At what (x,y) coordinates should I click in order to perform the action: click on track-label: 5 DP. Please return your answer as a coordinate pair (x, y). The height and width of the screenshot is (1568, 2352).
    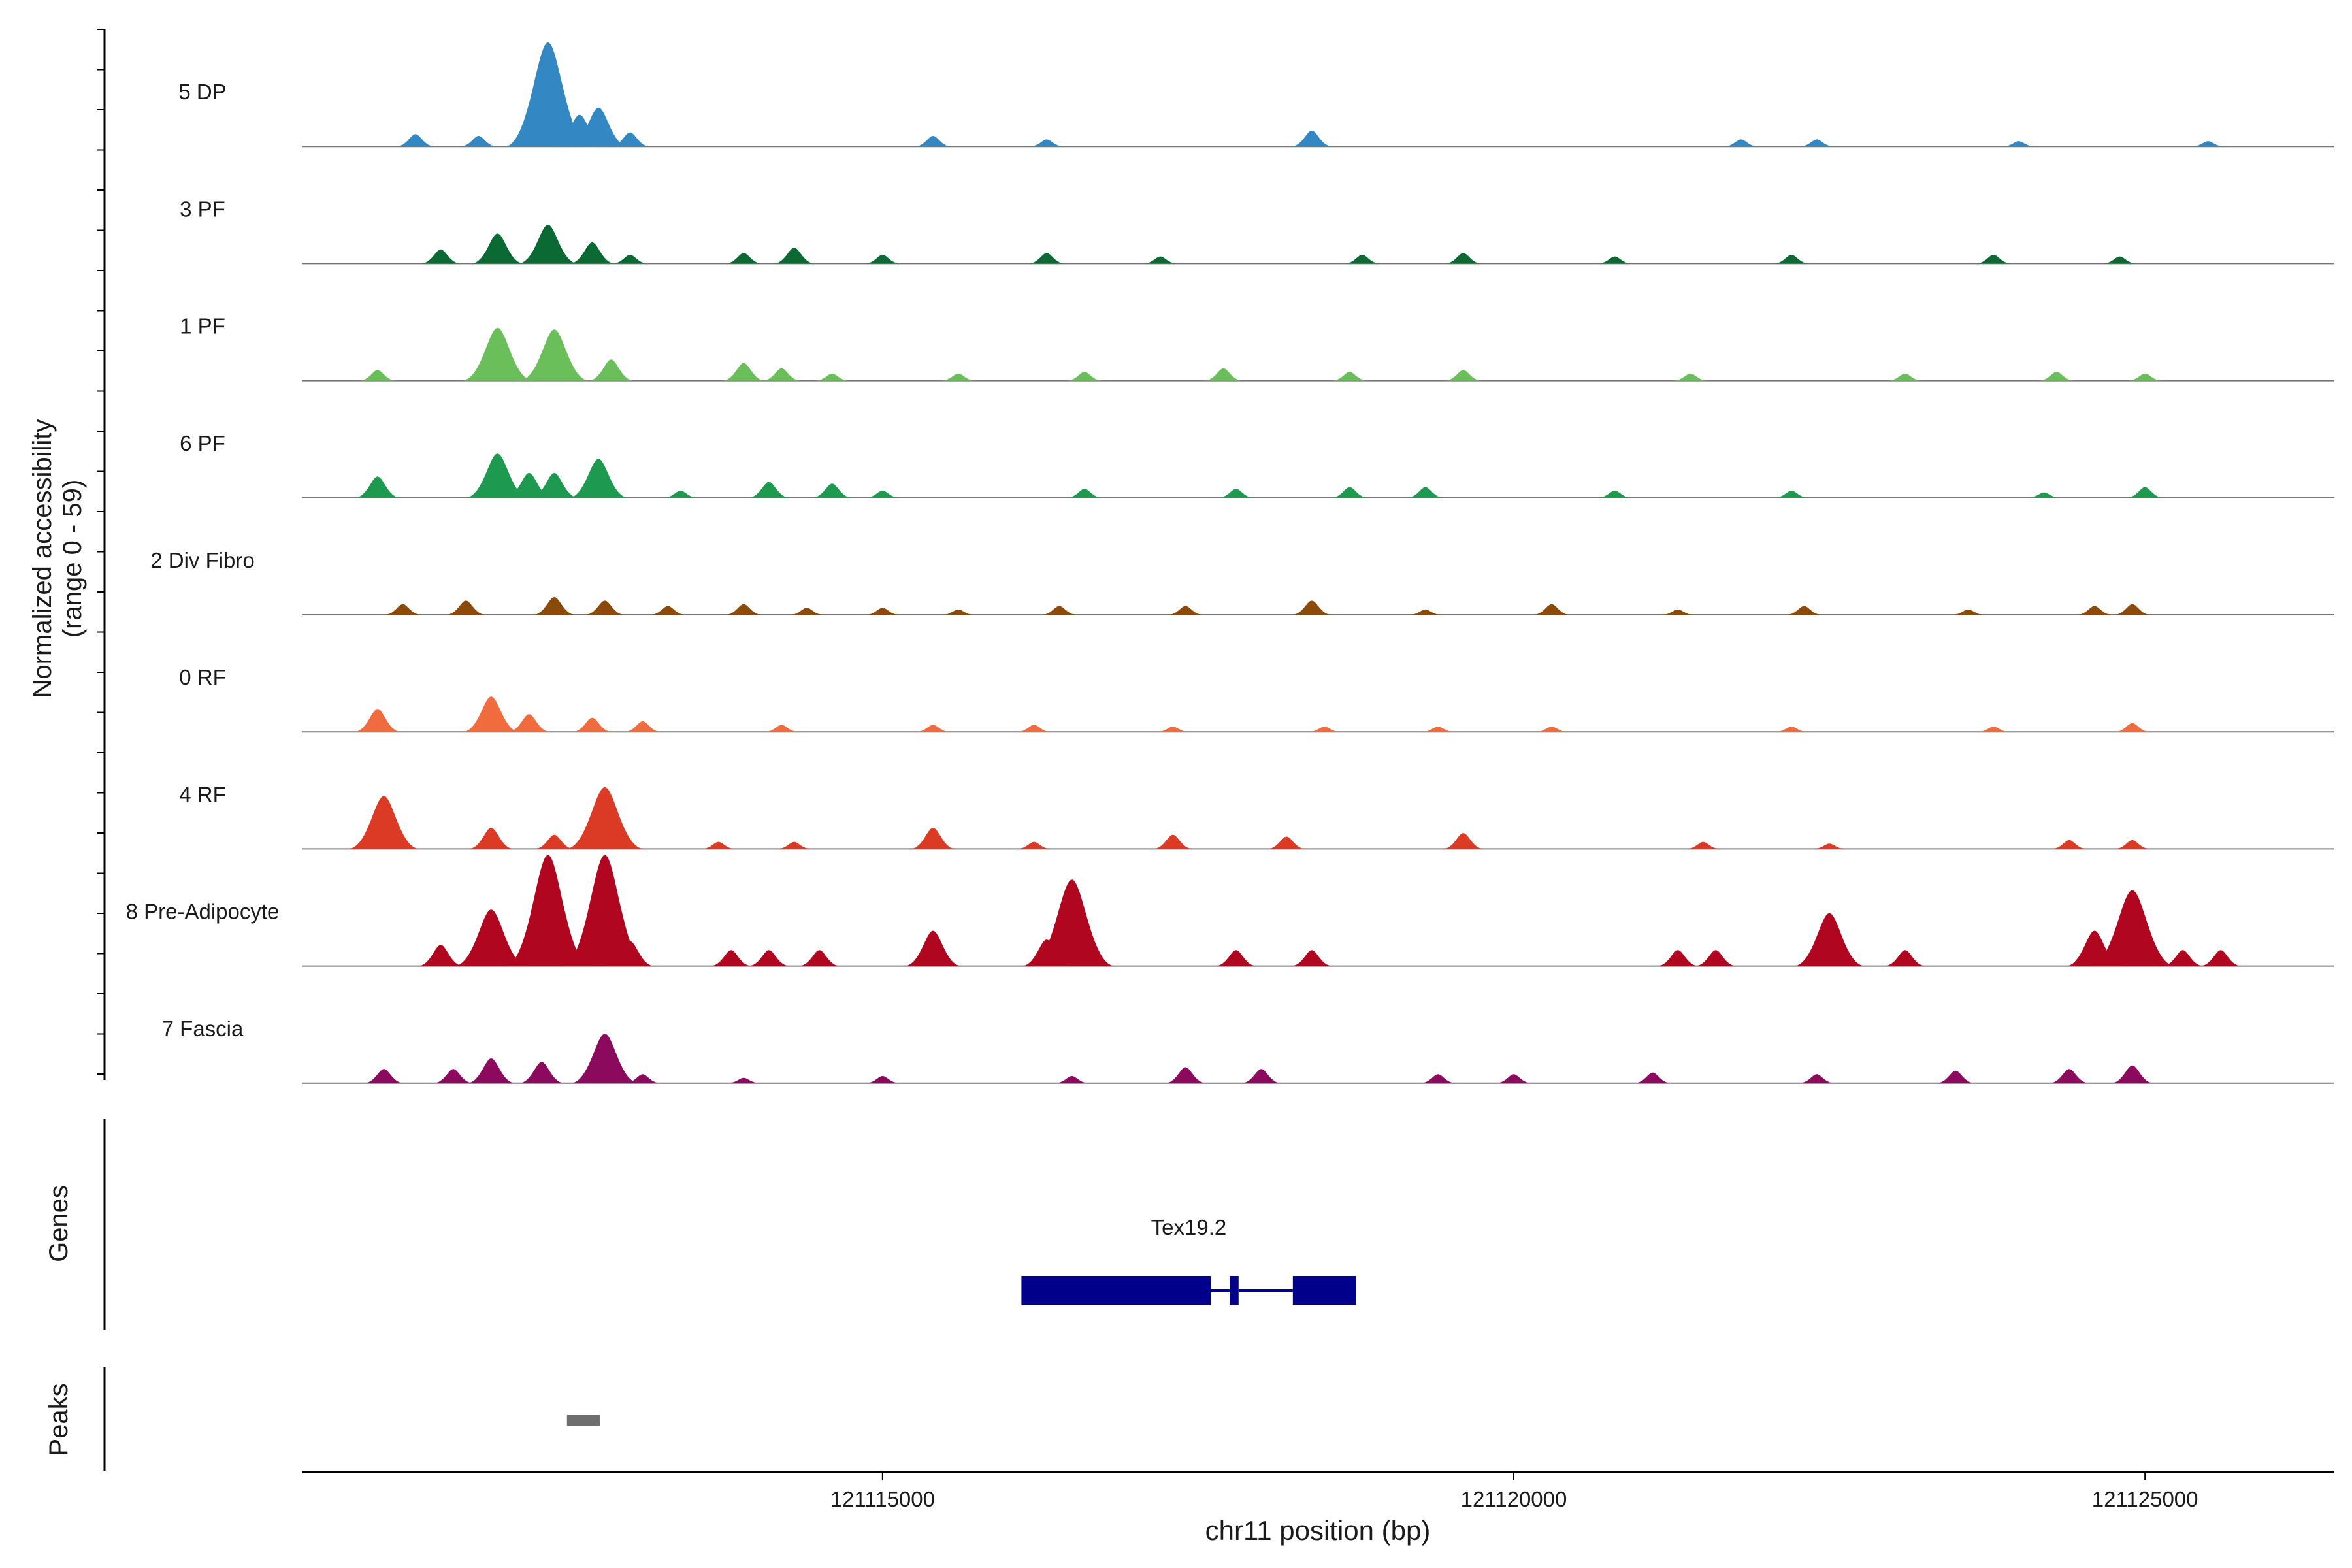
    Looking at the image, I should click on (202, 92).